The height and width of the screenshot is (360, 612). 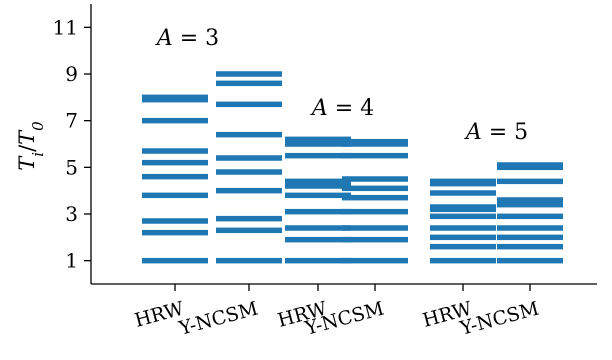 What do you see at coordinates (496, 132) in the screenshot?
I see `group-label: A = 5` at bounding box center [496, 132].